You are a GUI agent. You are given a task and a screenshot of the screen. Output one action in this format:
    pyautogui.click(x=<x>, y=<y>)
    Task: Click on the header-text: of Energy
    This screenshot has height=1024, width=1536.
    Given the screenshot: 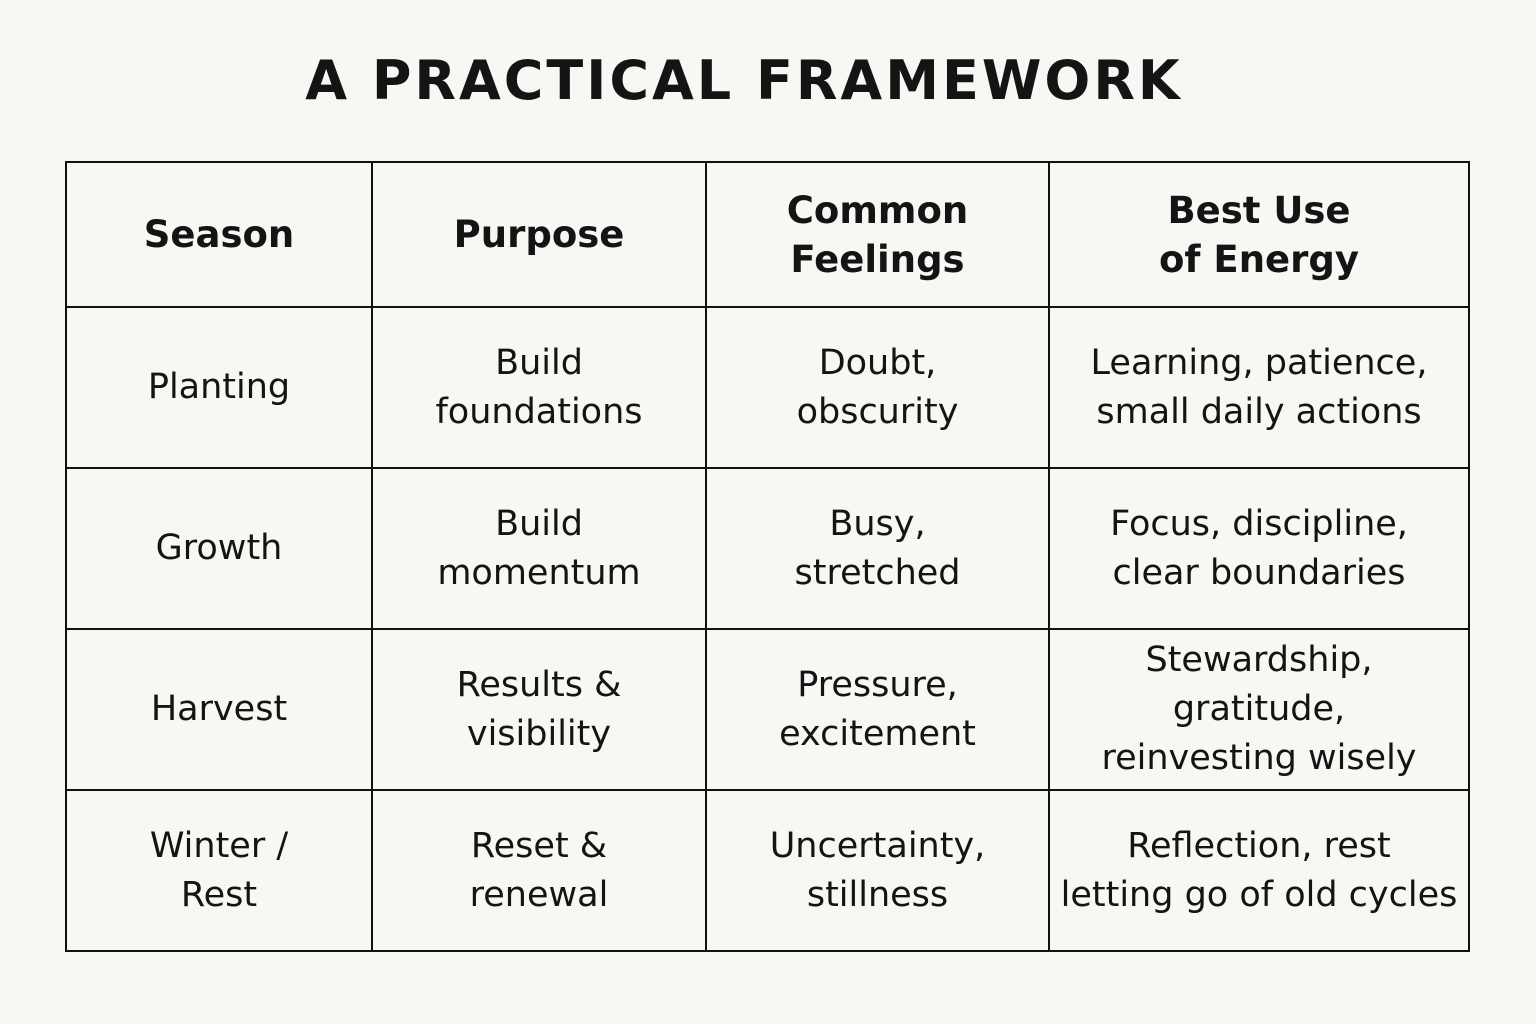 What is the action you would take?
    pyautogui.click(x=1259, y=259)
    